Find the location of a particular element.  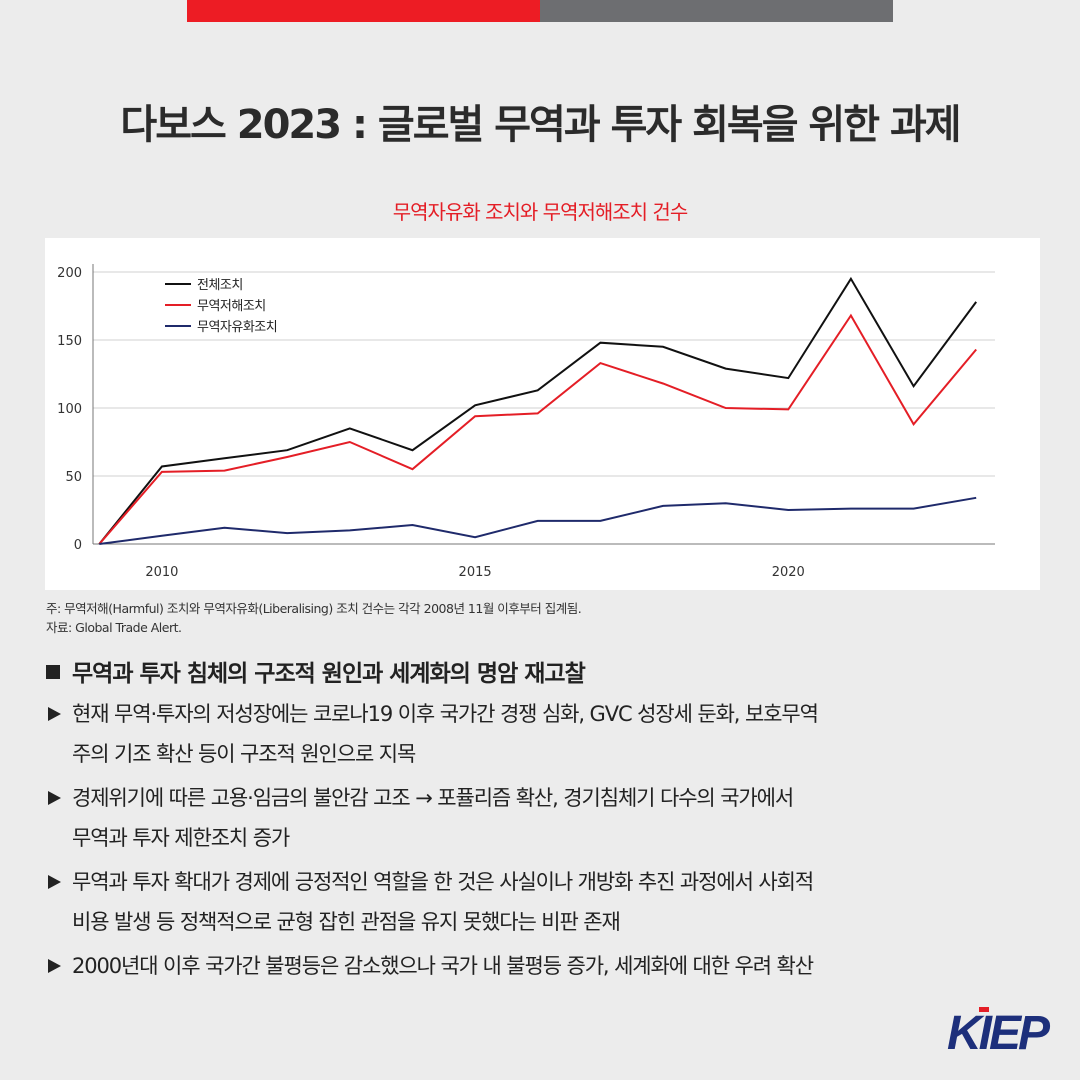

chart-subtitle: 무역자유화 조치와 무역저해조치 건수 is located at coordinates (540, 212).